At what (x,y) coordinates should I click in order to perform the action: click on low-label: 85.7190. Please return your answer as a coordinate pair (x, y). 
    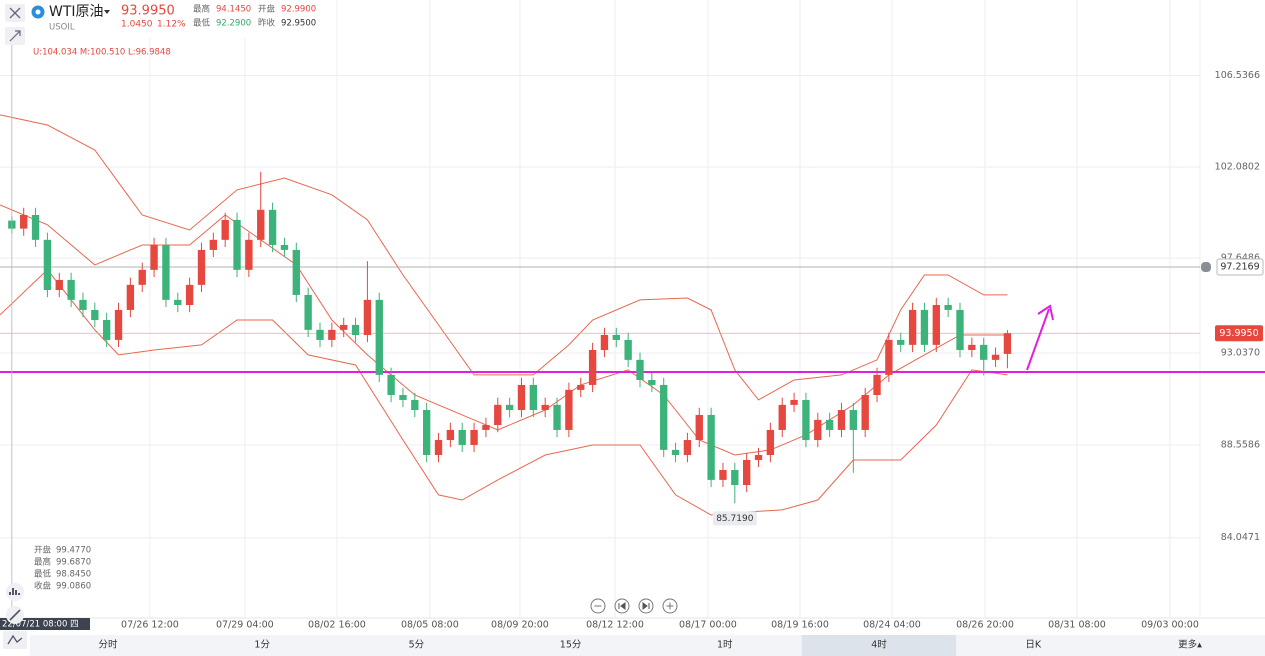
    Looking at the image, I should click on (734, 519).